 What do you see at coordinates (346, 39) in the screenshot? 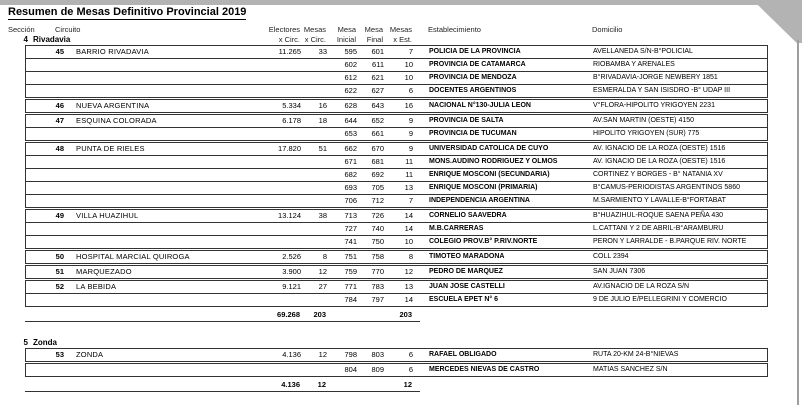
I see `column-header-mesa-inicial-line2: Inicial` at bounding box center [346, 39].